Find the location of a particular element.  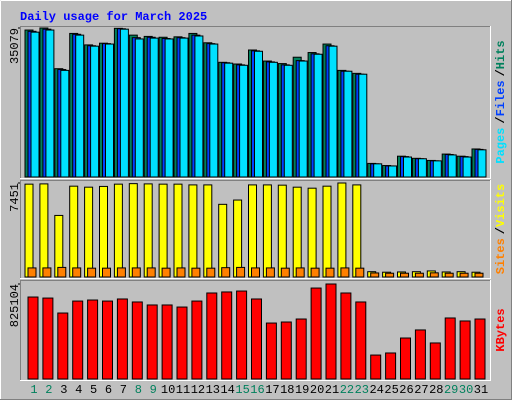

legend: Sites /Visits is located at coordinates (501, 229).